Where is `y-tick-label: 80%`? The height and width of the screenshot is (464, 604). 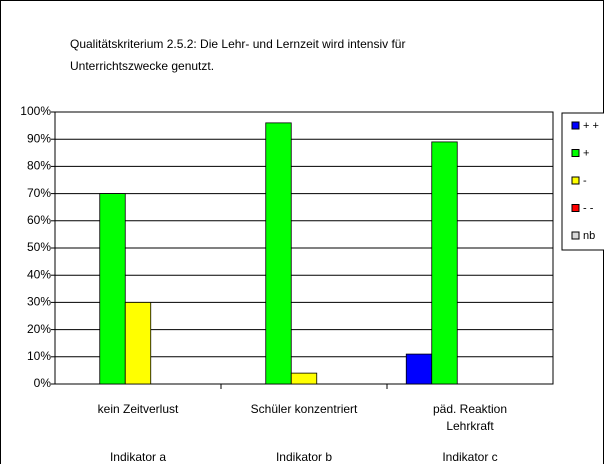 y-tick-label: 80% is located at coordinates (39, 166).